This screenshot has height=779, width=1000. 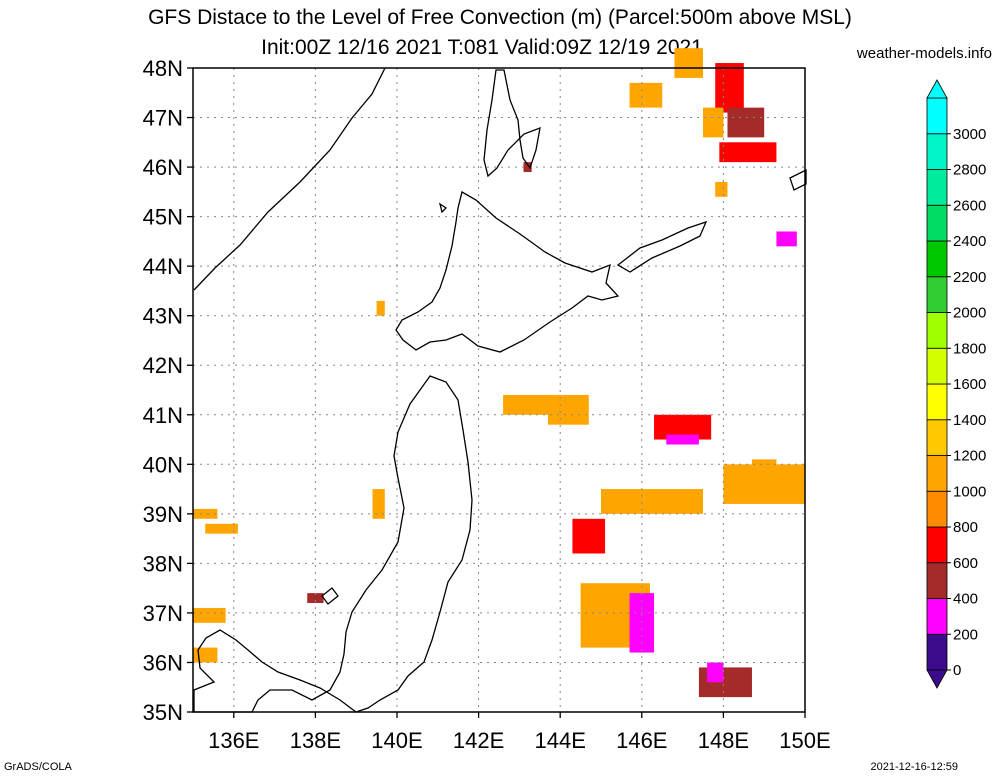 I want to click on colorbar-label: 800, so click(x=965, y=527).